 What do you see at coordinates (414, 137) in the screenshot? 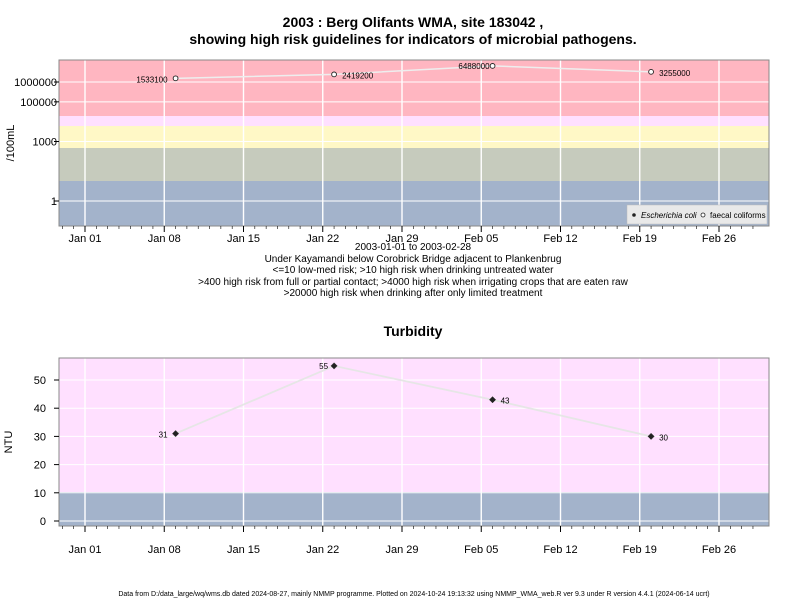
I see `band-irrigation-risk` at bounding box center [414, 137].